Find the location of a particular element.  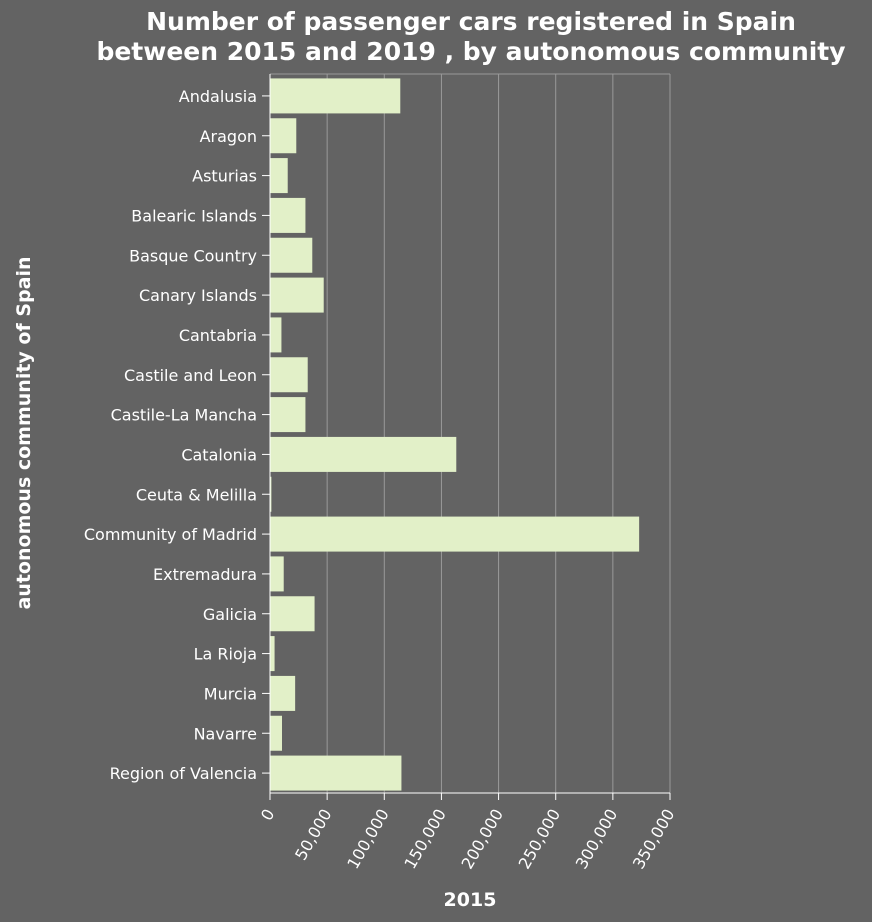

category-label: Navarre is located at coordinates (225, 733).